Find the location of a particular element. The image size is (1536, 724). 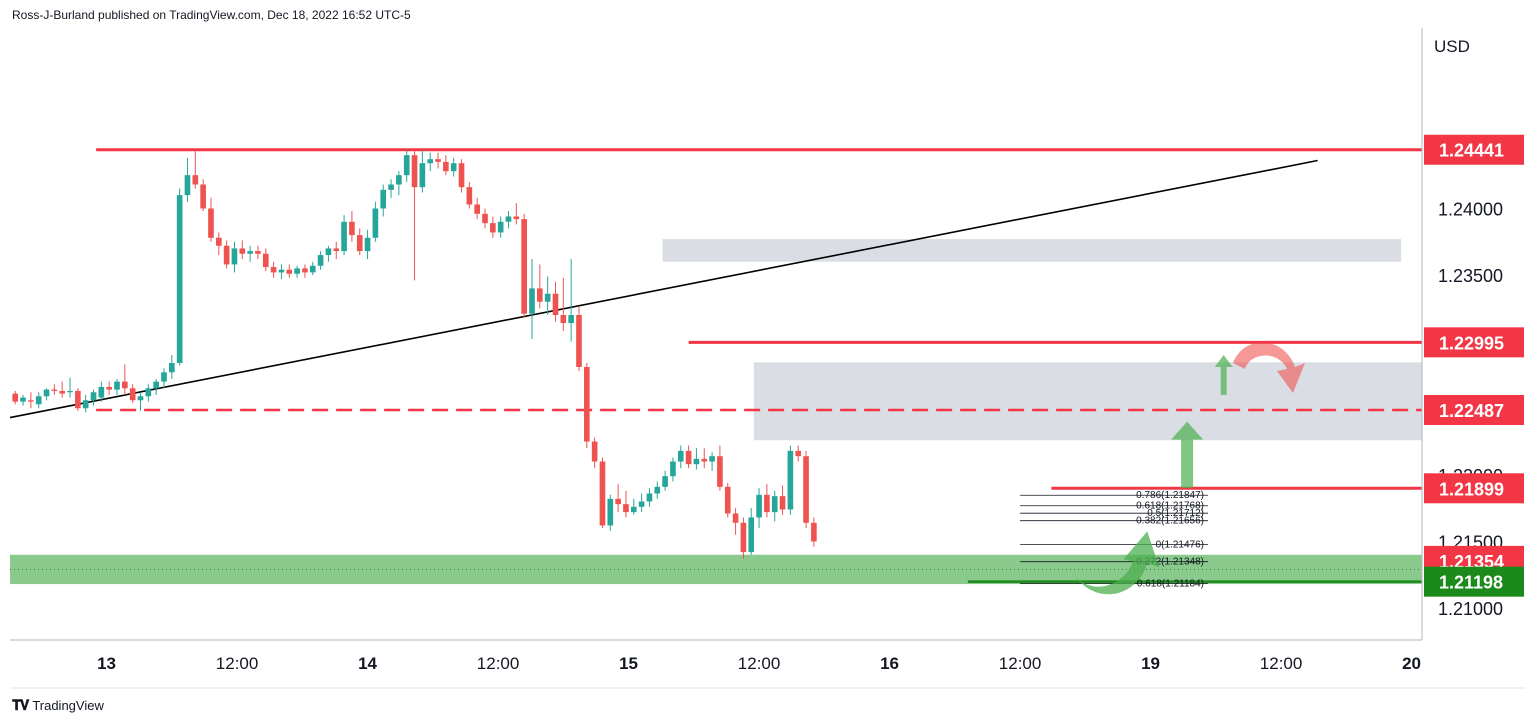

fib-label-1: 0.618(1.21768) is located at coordinates (1170, 506).